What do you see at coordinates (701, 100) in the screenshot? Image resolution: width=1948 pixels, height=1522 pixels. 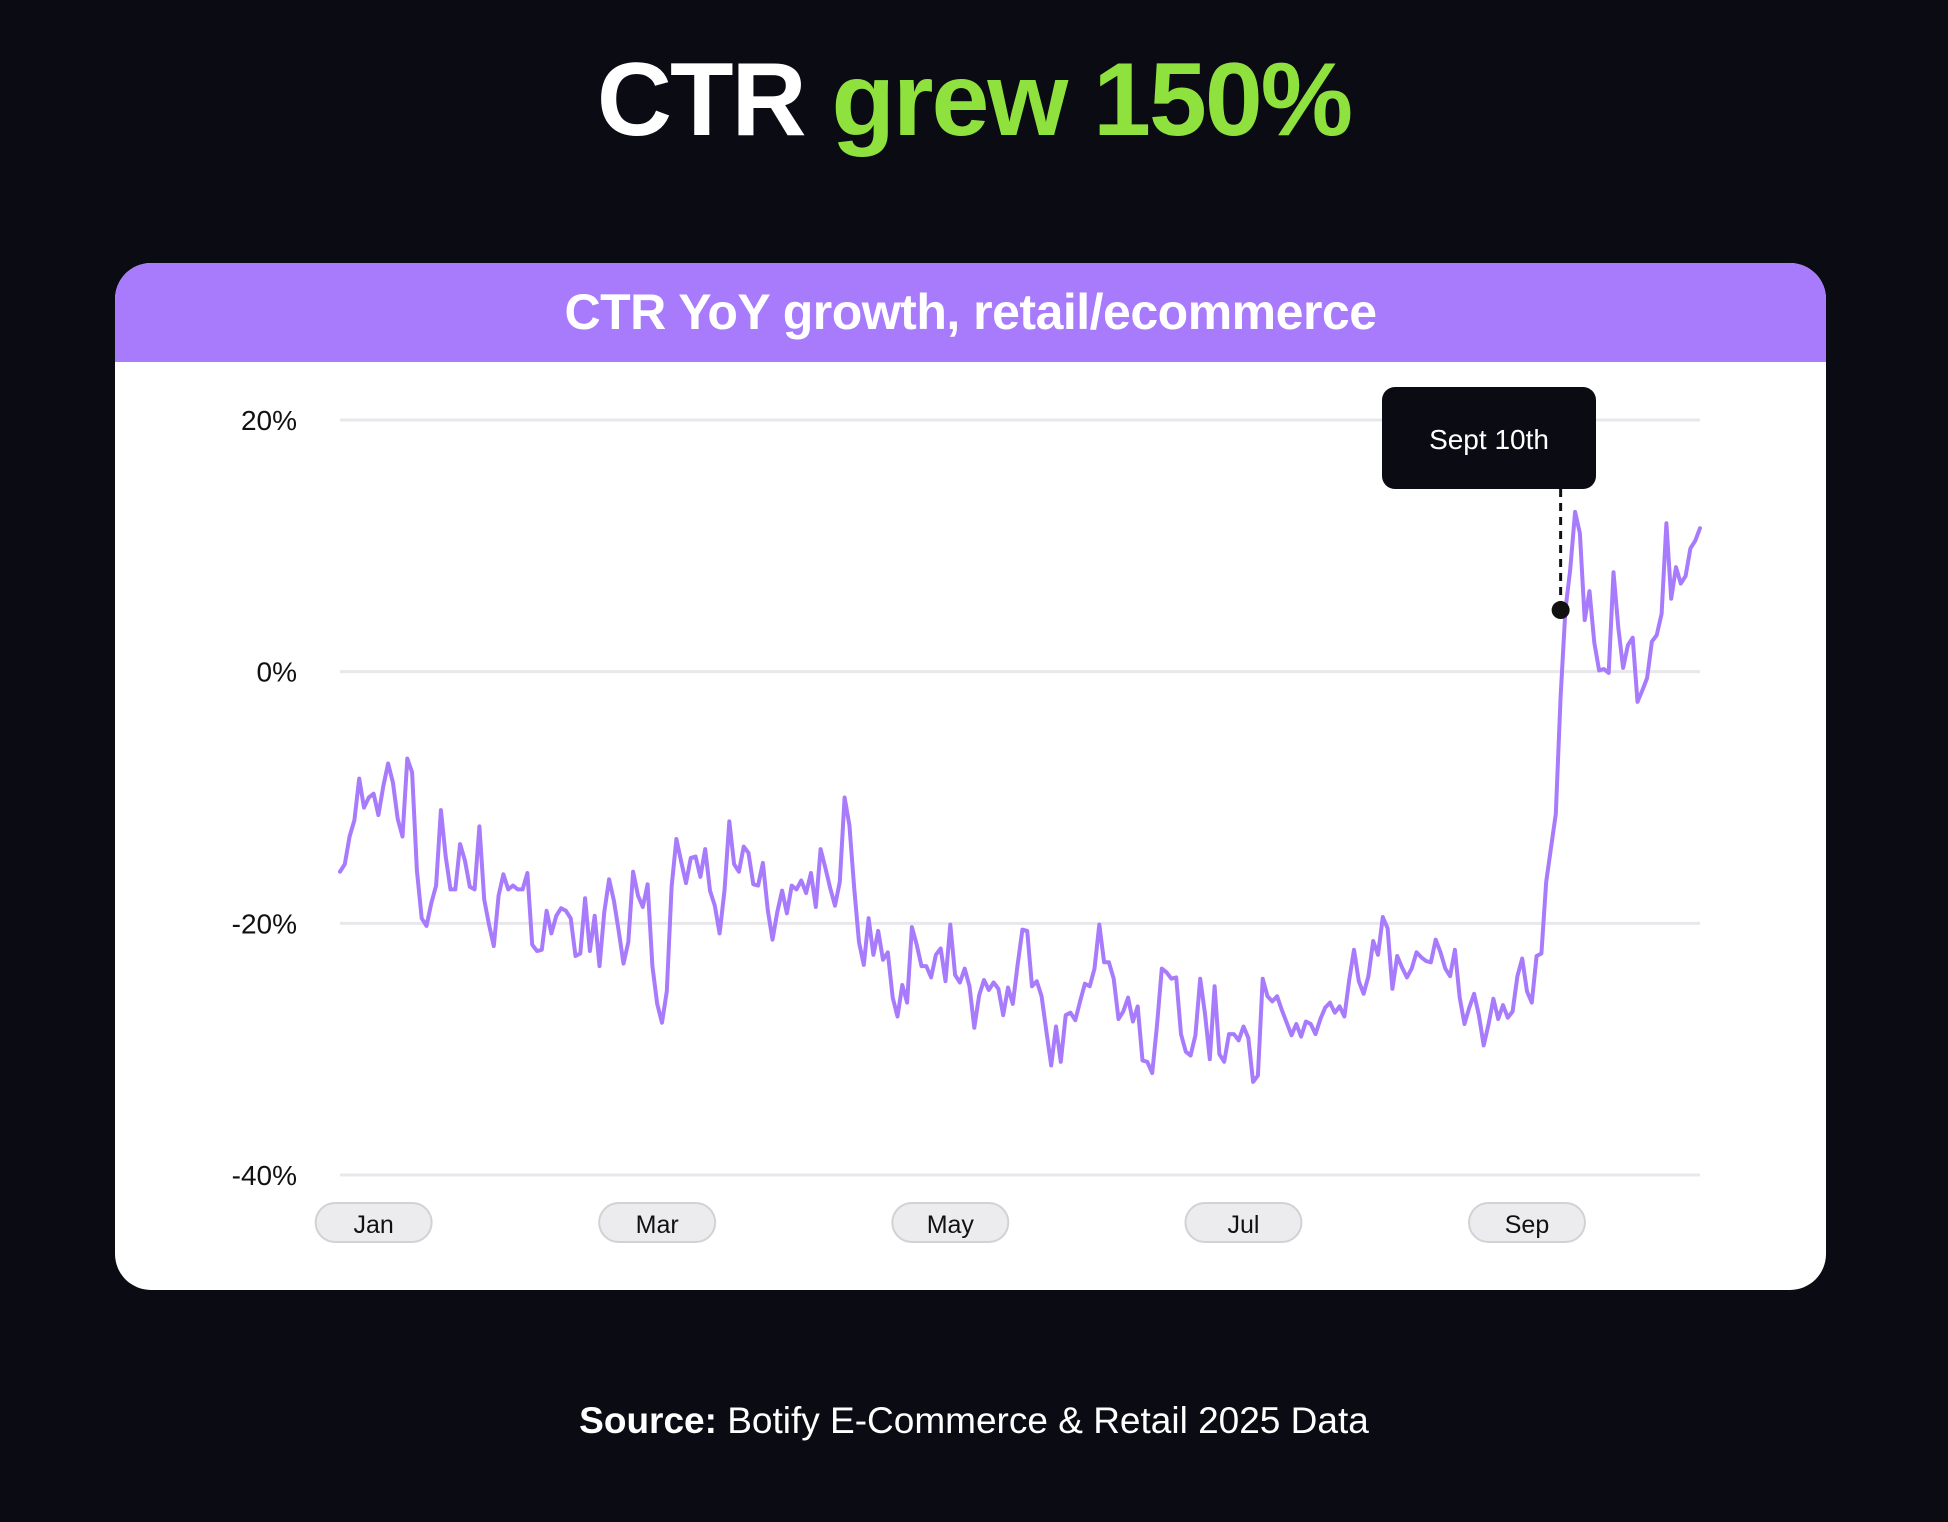 I see `headline-metric: CTR` at bounding box center [701, 100].